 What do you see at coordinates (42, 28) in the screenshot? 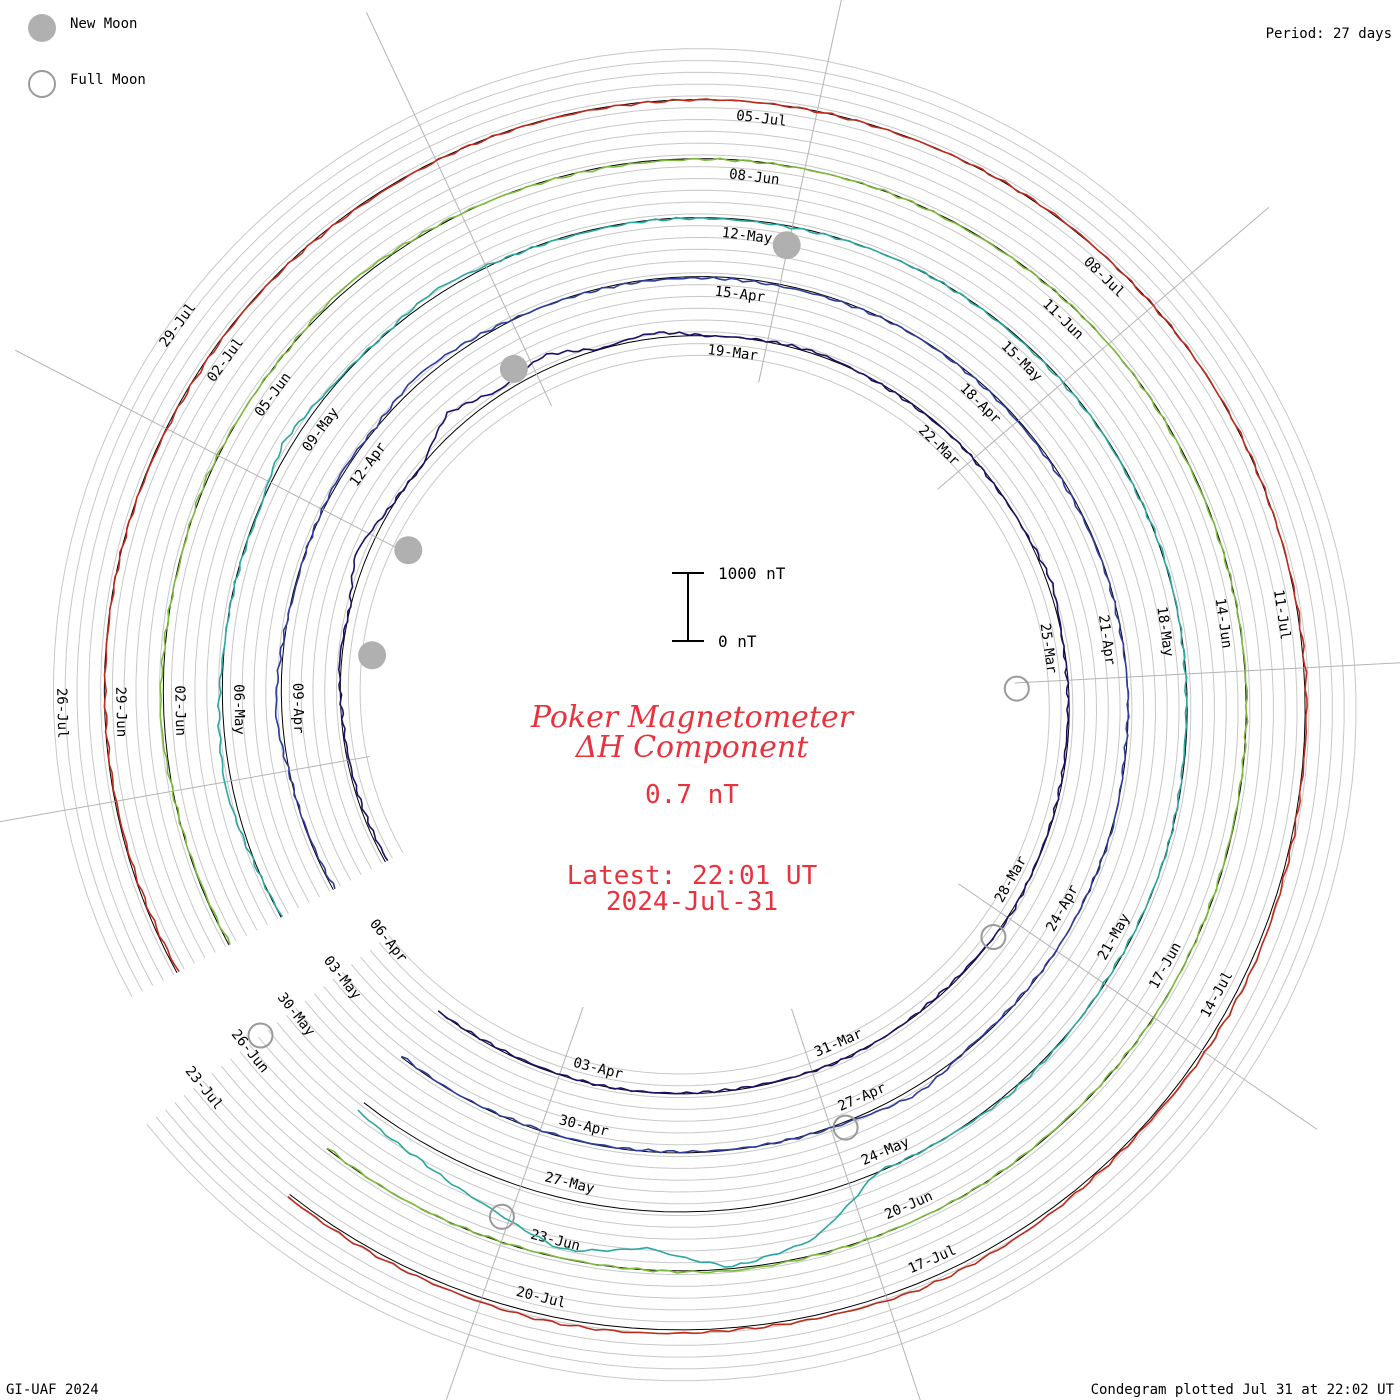
I see `new-moon-legend-icon` at bounding box center [42, 28].